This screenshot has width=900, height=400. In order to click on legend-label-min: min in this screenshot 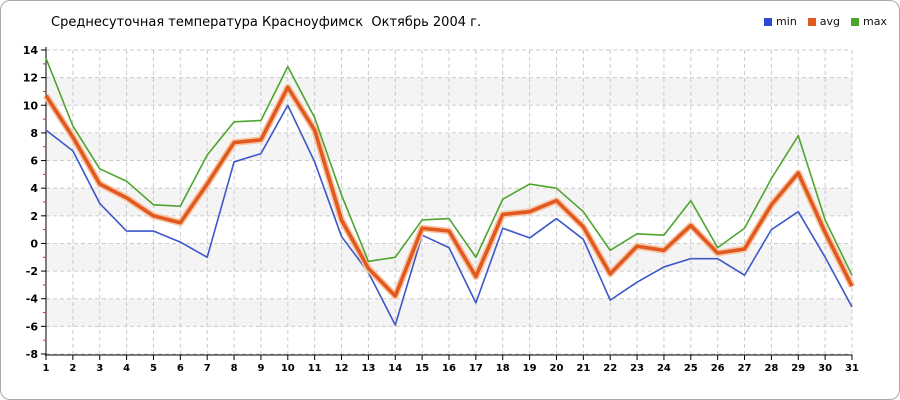, I will do `click(786, 21)`.